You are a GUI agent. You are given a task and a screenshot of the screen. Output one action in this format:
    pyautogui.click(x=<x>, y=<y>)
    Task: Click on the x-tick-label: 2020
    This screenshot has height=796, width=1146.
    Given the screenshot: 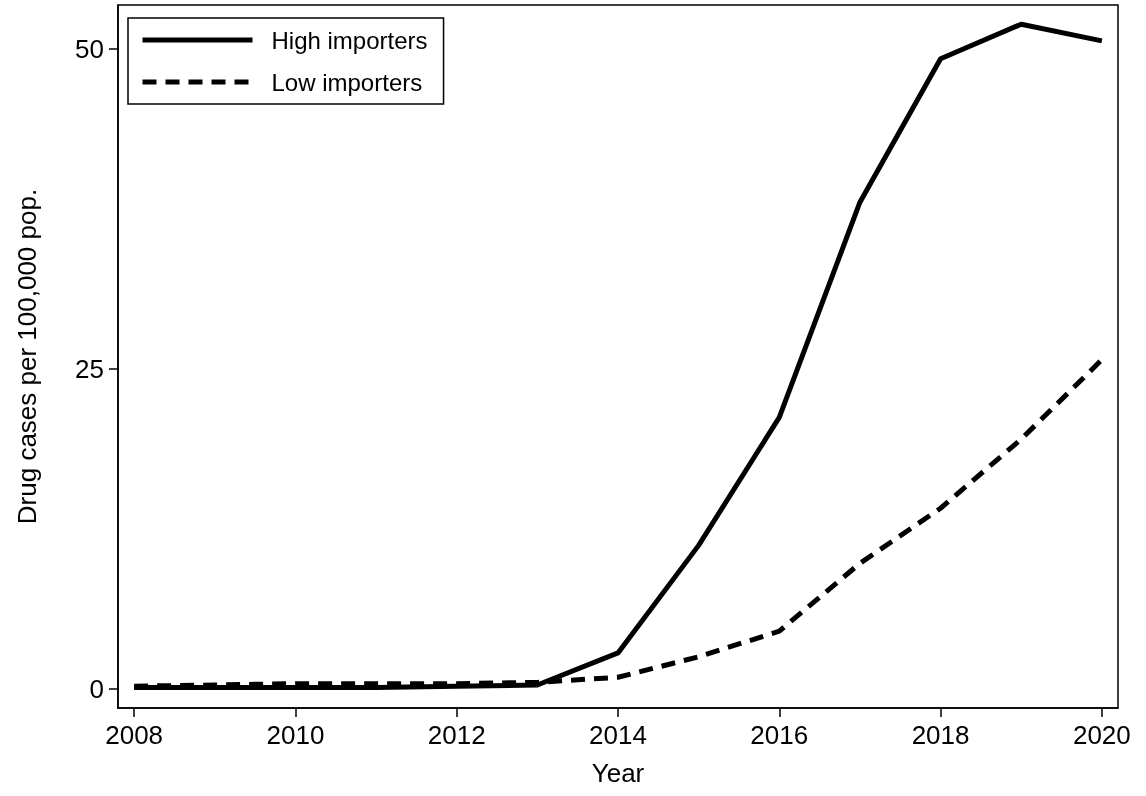 What is the action you would take?
    pyautogui.click(x=1101, y=735)
    